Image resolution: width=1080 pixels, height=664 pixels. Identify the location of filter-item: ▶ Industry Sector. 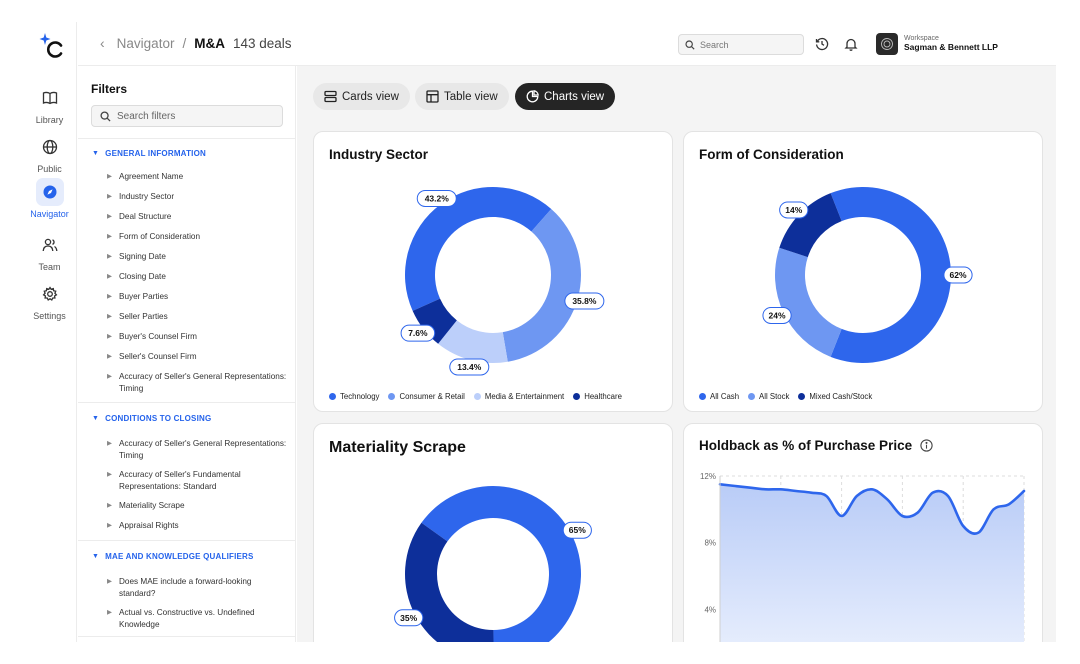
(197, 197).